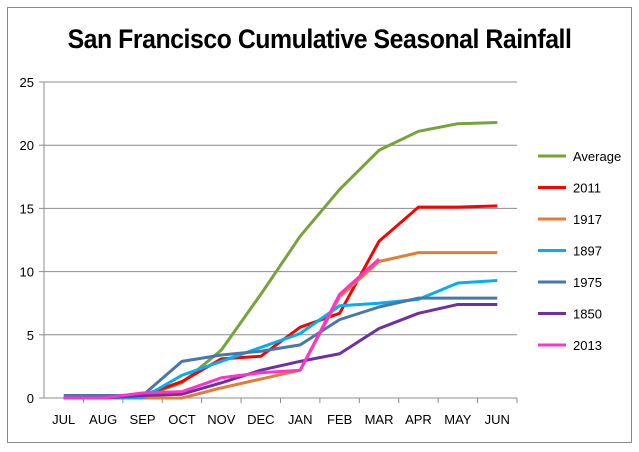 This screenshot has width=639, height=452. Describe the element at coordinates (379, 419) in the screenshot. I see `x-tick-label: MAR` at that location.